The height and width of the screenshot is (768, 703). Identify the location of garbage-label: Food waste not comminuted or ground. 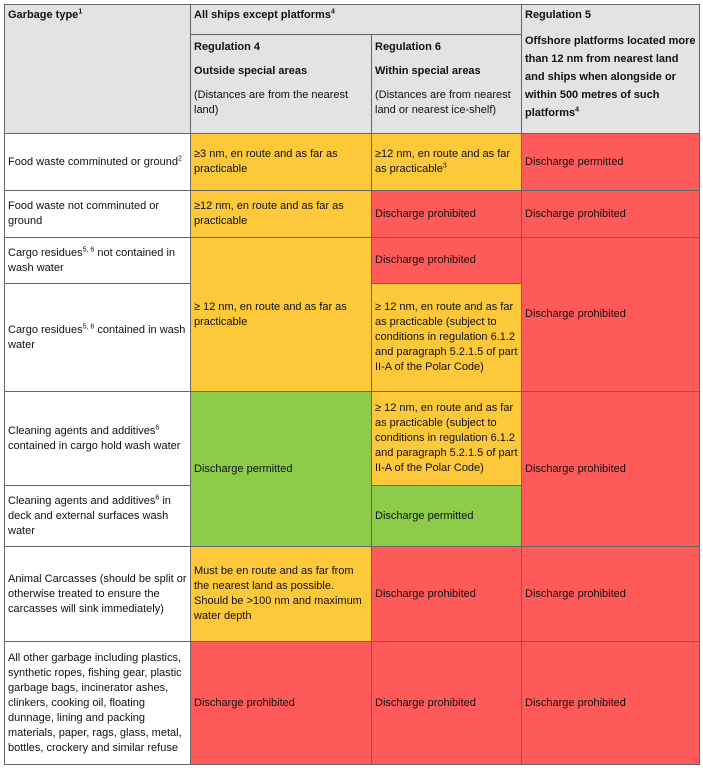
(97, 214).